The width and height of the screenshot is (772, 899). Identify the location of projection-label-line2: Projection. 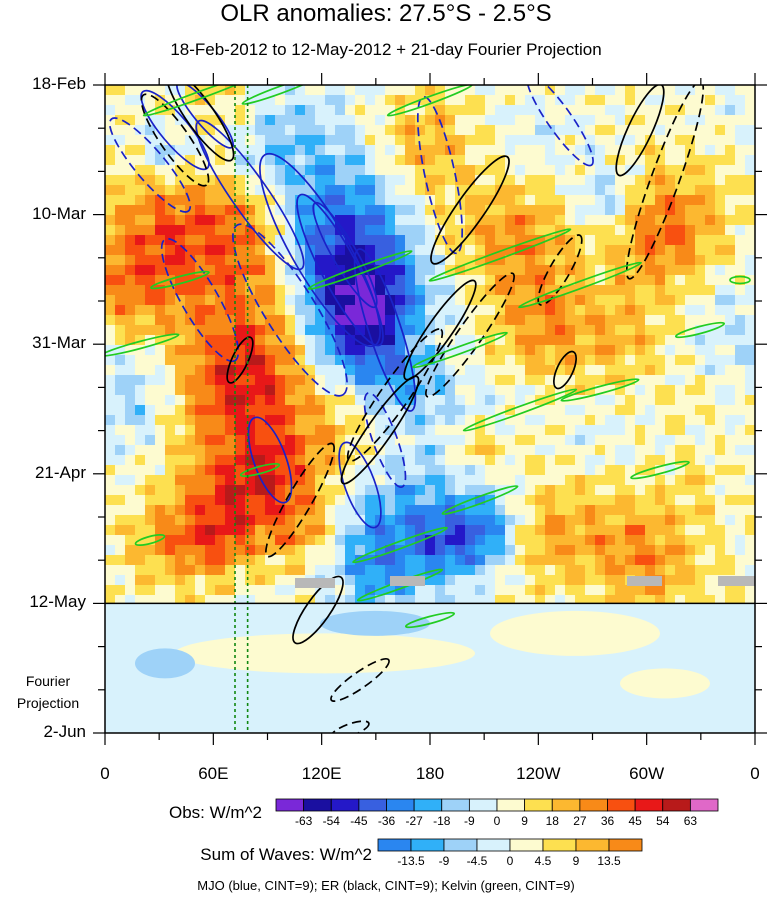
(48, 703).